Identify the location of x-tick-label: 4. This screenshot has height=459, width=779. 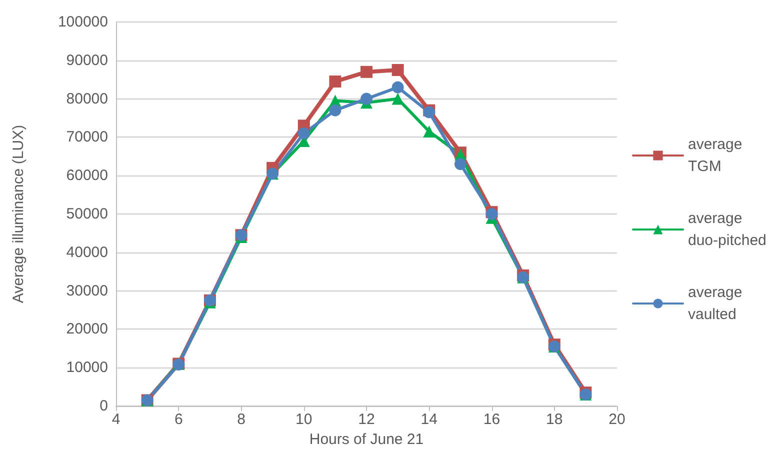
(116, 419).